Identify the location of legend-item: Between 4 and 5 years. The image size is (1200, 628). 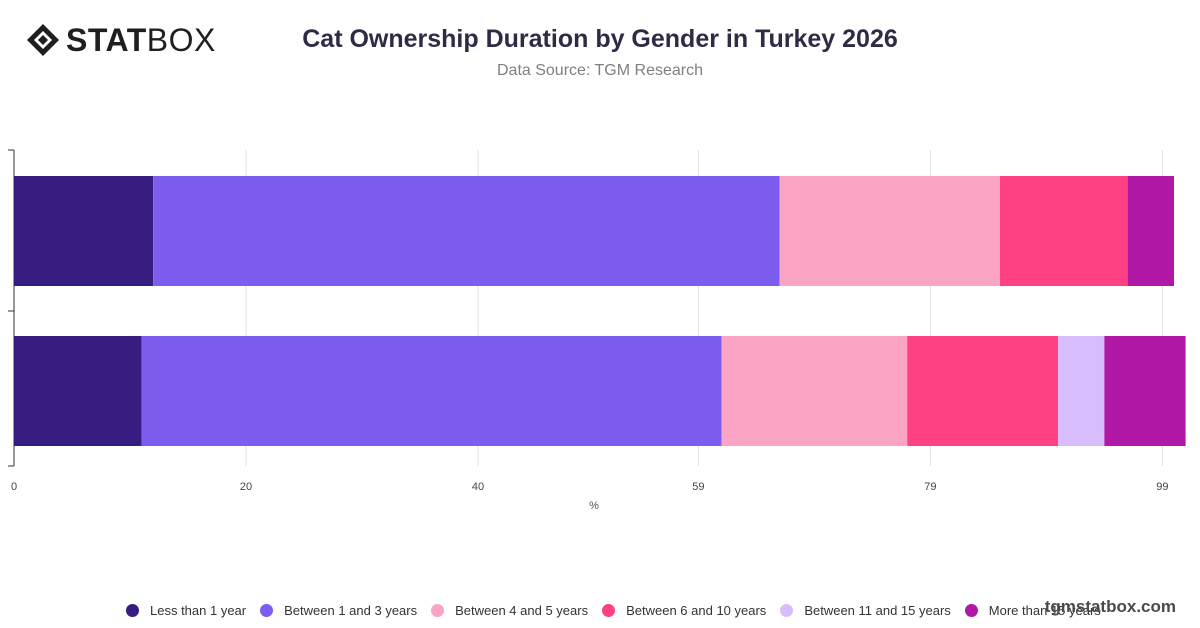
(509, 610).